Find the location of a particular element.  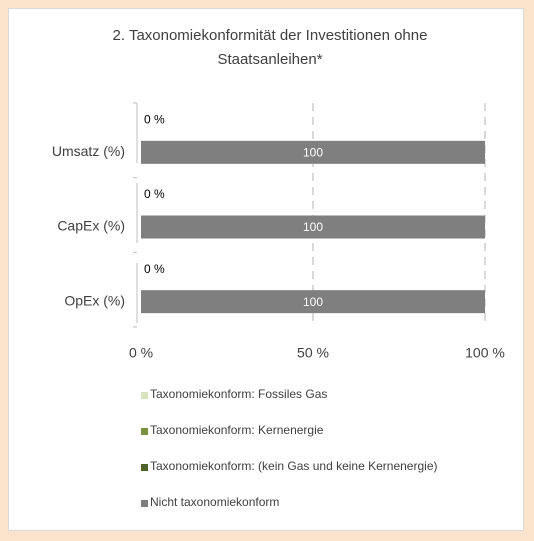

y-tick-label: OpEx (%) is located at coordinates (94, 300).